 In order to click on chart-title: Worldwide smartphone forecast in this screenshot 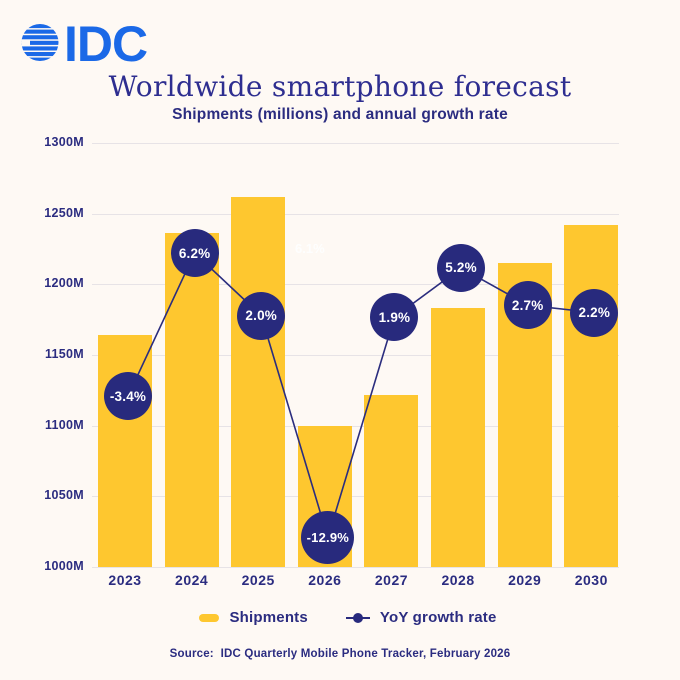, I will do `click(340, 86)`.